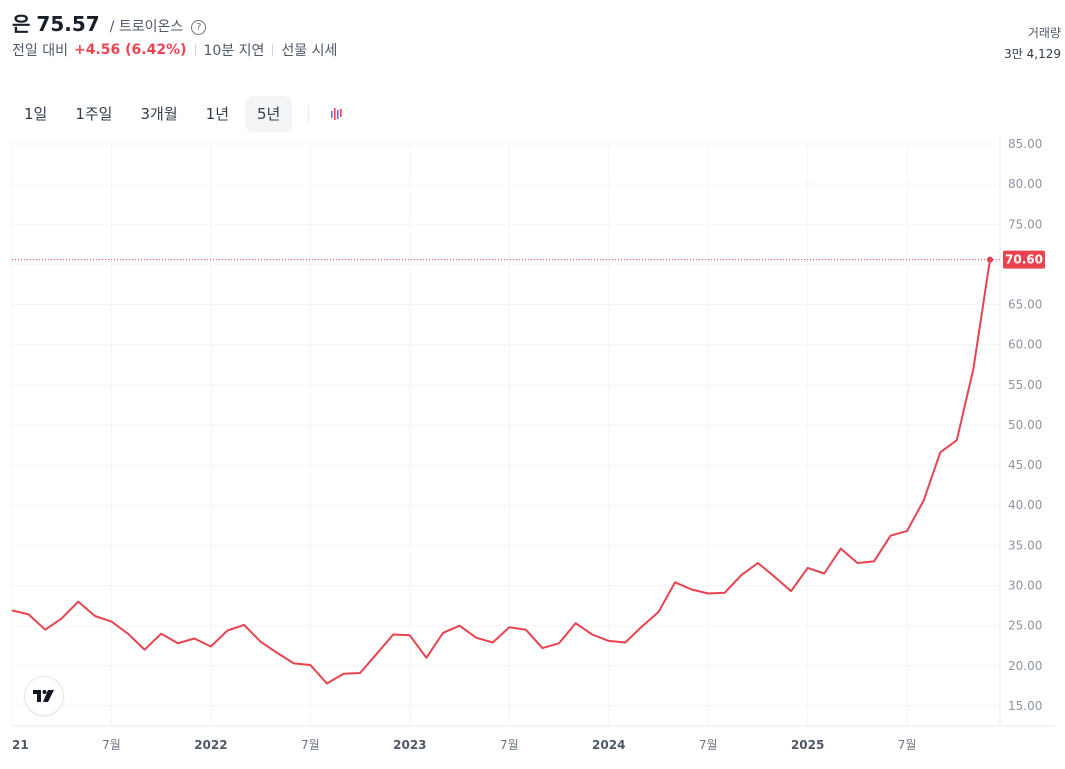 This screenshot has height=769, width=1065. I want to click on label-layer: 70.60, so click(1024, 259).